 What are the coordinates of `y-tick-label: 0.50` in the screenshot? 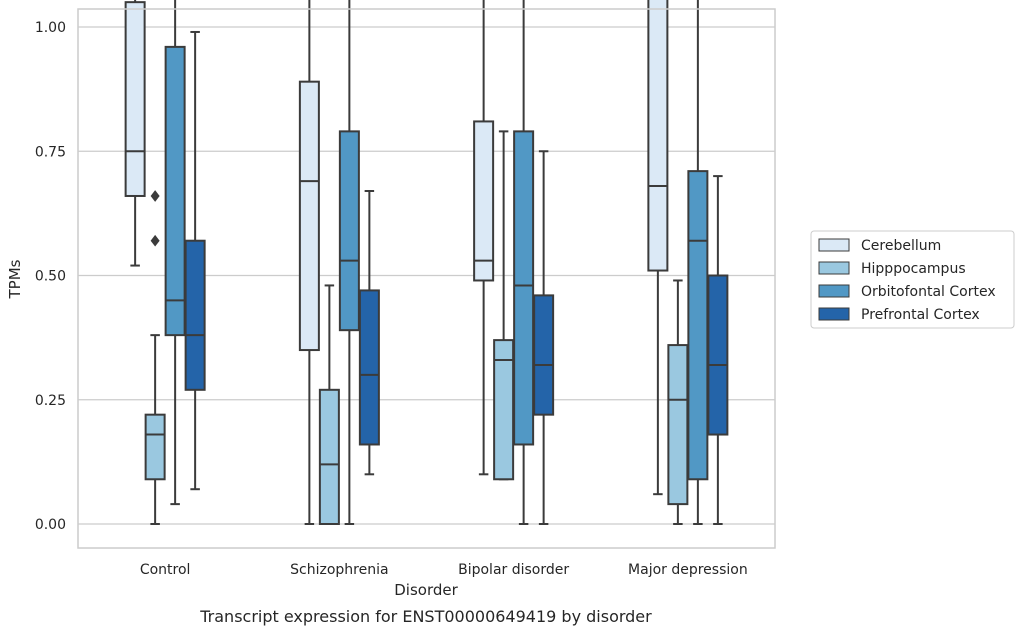 It's located at (50, 277).